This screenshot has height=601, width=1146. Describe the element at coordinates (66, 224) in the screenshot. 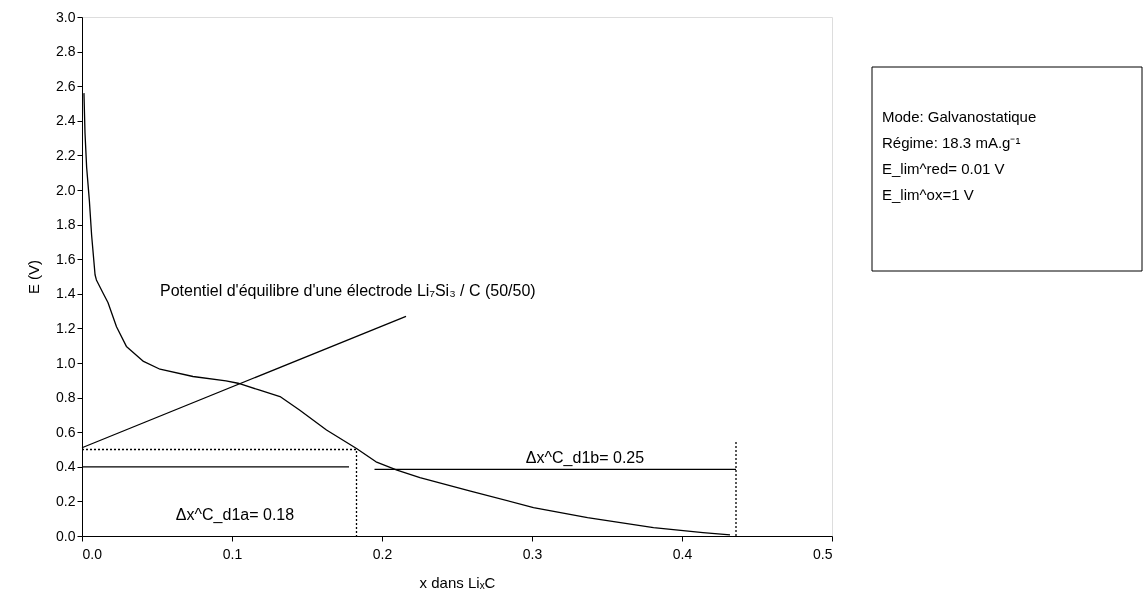

I see `y-tick-label: 1.8` at that location.